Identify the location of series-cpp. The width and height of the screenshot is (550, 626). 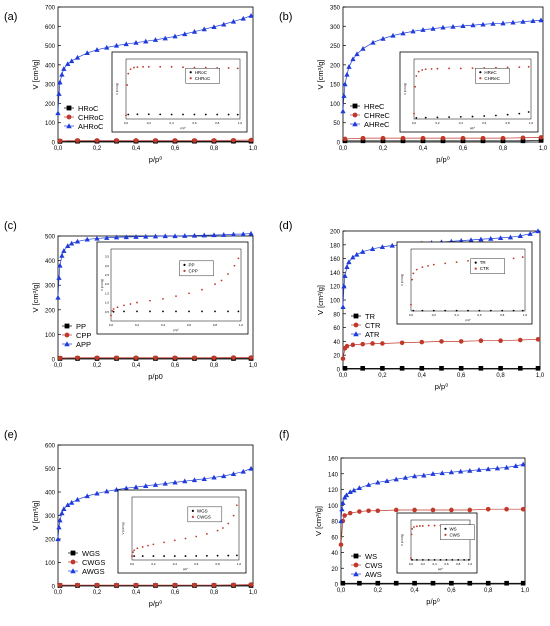
(155, 358).